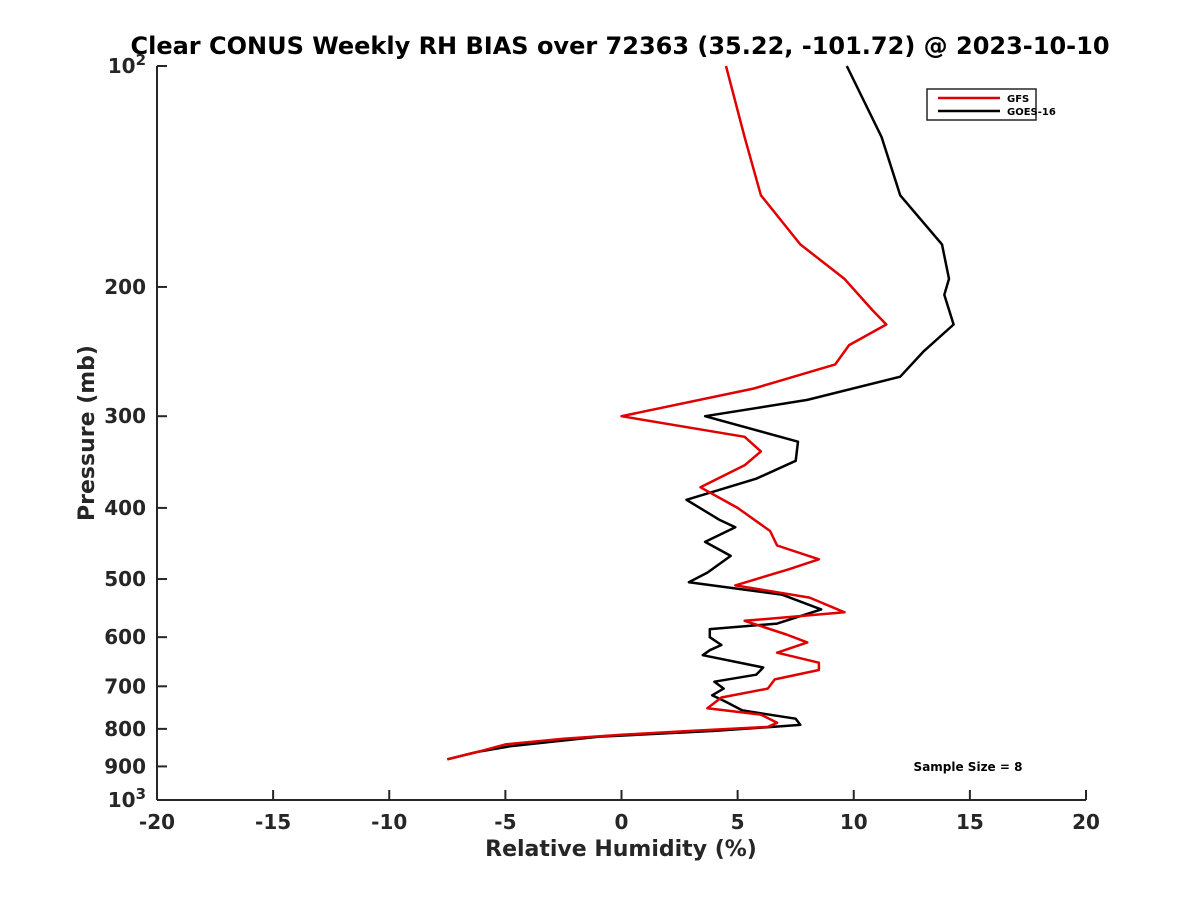 The height and width of the screenshot is (900, 1200). I want to click on x-tick-label: -15, so click(273, 822).